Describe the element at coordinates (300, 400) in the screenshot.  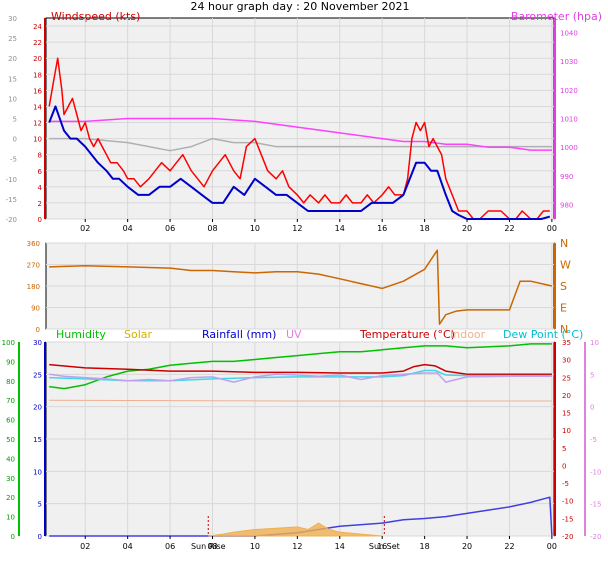
I see `series-indoor` at that location.